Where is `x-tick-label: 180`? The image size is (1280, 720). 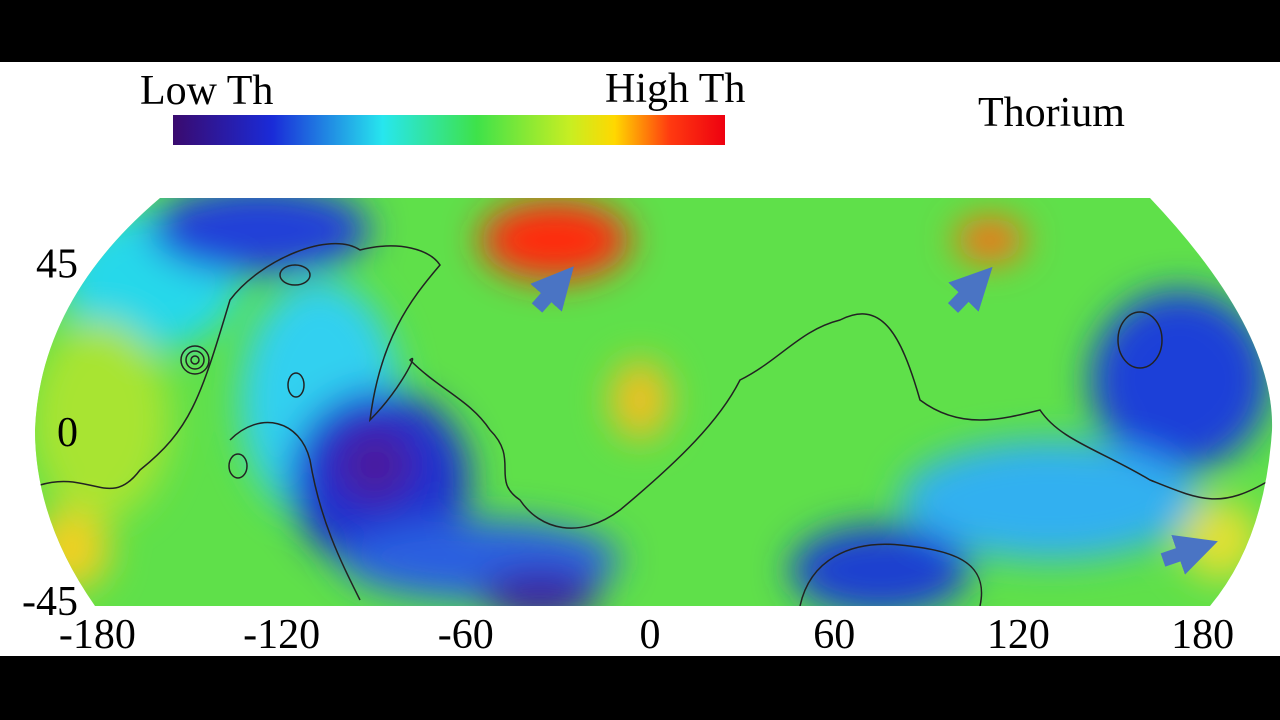 x-tick-label: 180 is located at coordinates (1202, 635).